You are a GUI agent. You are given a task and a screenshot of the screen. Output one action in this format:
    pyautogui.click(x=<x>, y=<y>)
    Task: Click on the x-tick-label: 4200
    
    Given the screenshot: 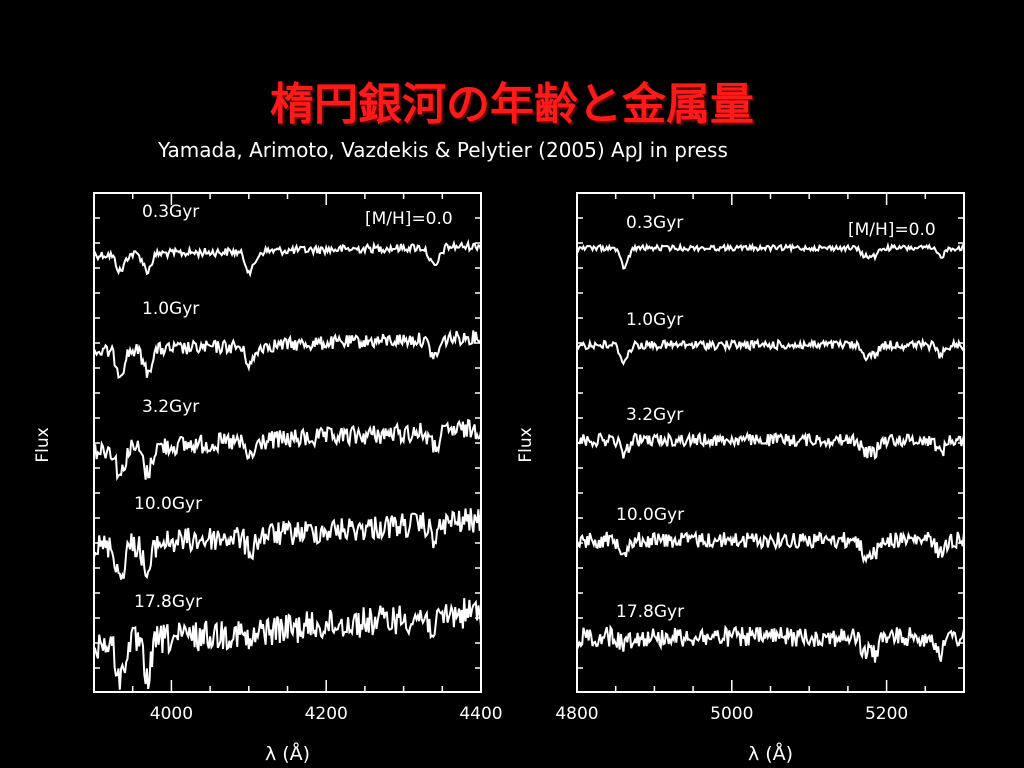 What is the action you would take?
    pyautogui.click(x=326, y=714)
    